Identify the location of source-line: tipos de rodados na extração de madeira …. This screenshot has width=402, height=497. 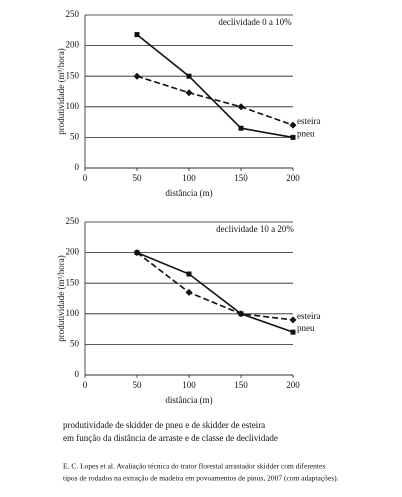
(201, 478).